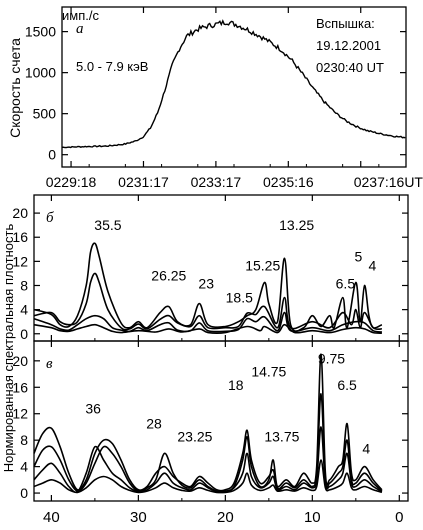 The height and width of the screenshot is (530, 423). I want to click on x-tick-label: 0229:18, so click(71, 182).